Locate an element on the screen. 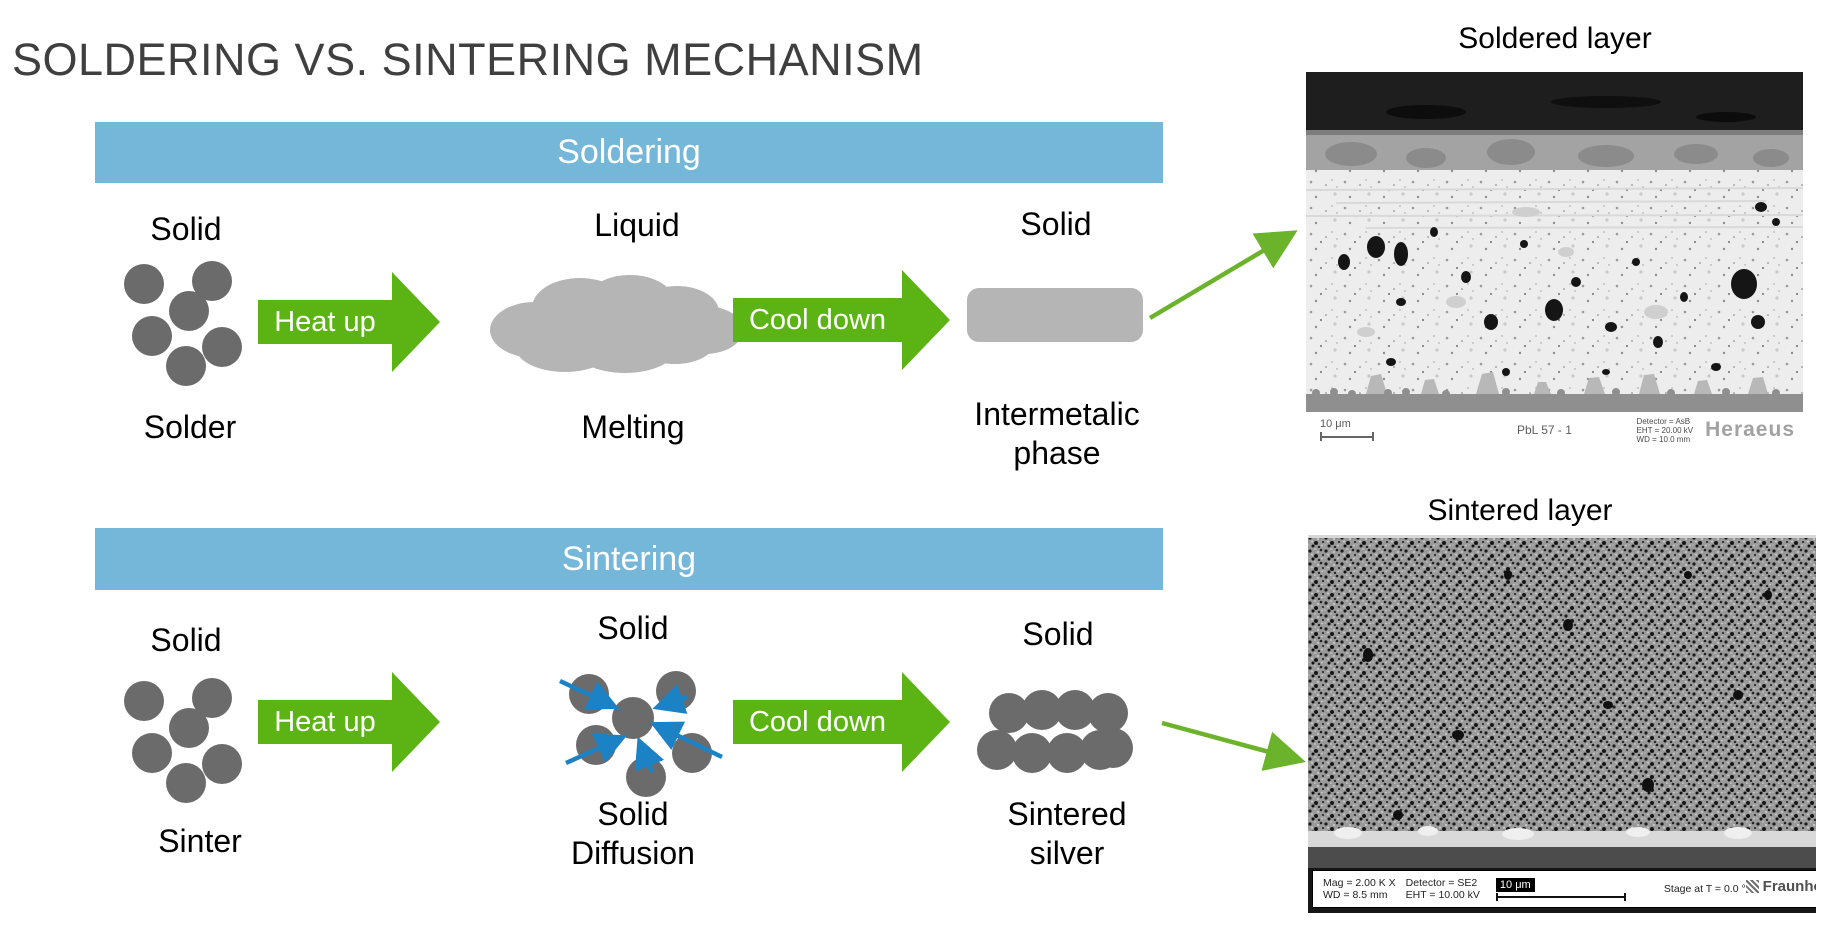 This screenshot has height=926, width=1840. fraunhofer-hatch-icon is located at coordinates (1752, 886).